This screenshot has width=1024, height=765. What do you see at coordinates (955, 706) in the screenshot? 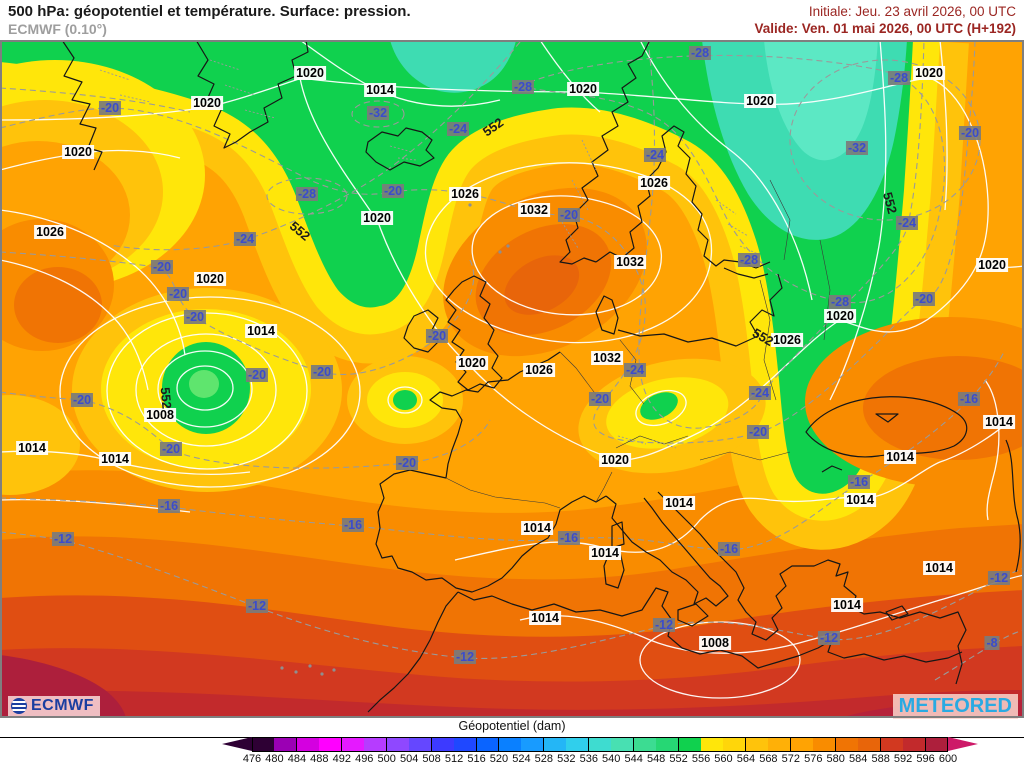
I see `meteored-logo: METEORED` at bounding box center [955, 706].